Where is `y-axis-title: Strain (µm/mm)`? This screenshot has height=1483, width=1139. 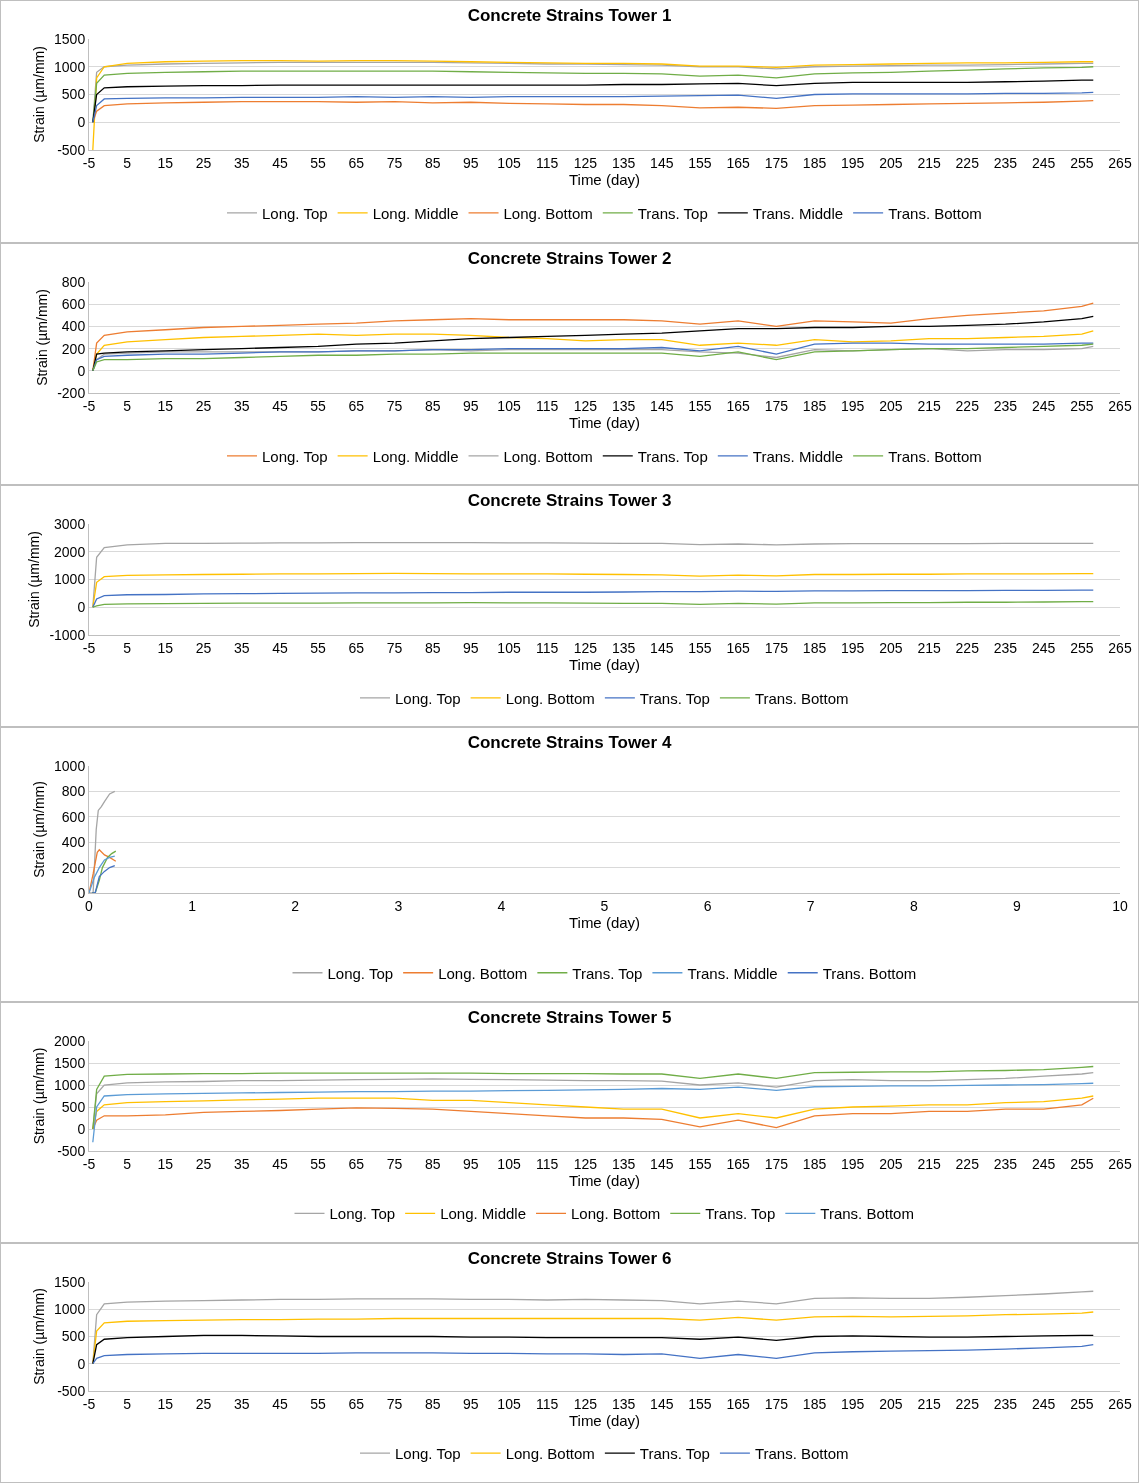
y-axis-title: Strain (µm/mm) is located at coordinates (38, 94).